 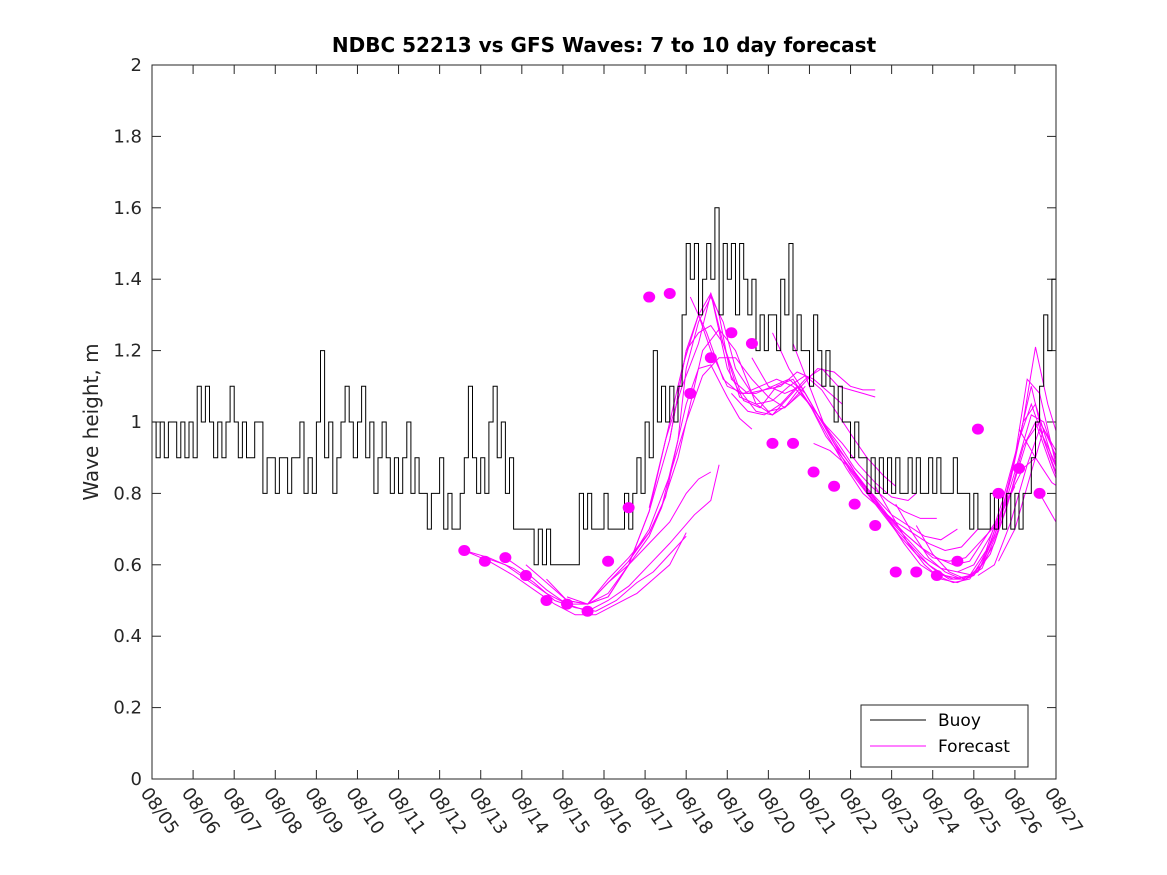 I want to click on y-axis-label: Wave height, m, so click(x=91, y=421).